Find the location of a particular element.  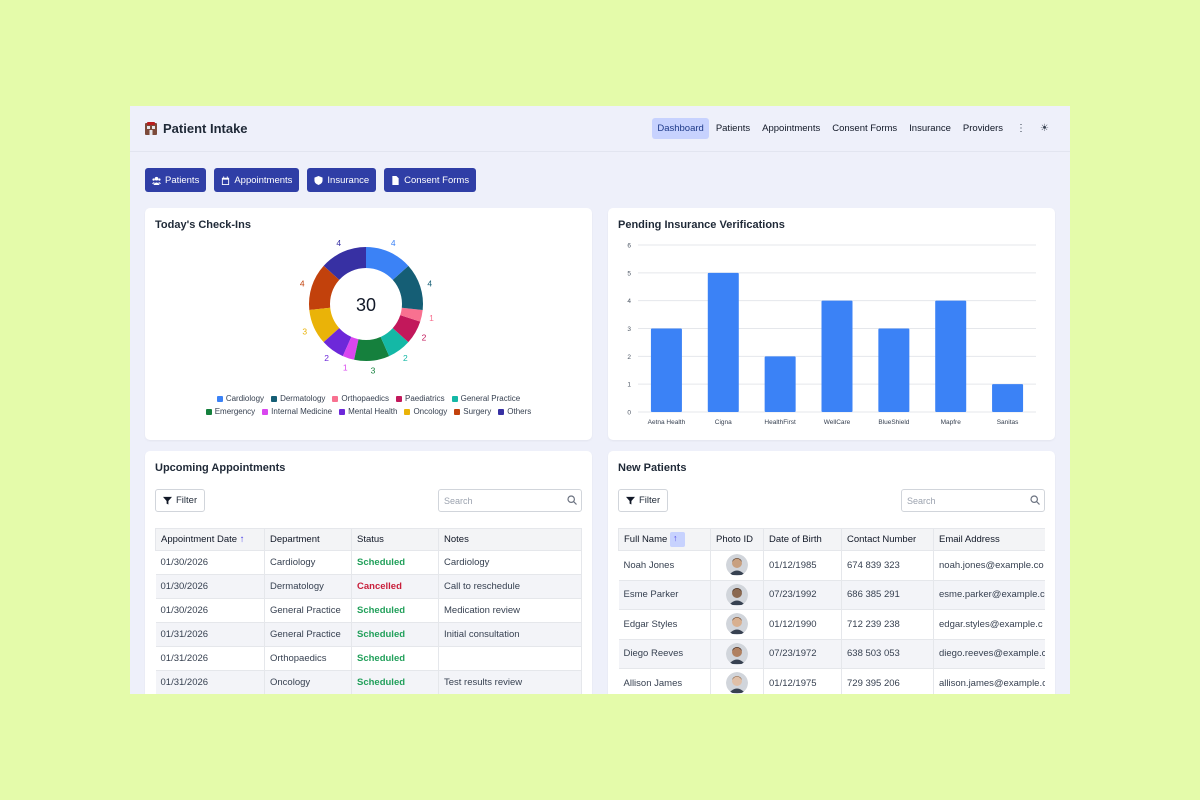

nav-insurance: Insurance is located at coordinates (930, 128).